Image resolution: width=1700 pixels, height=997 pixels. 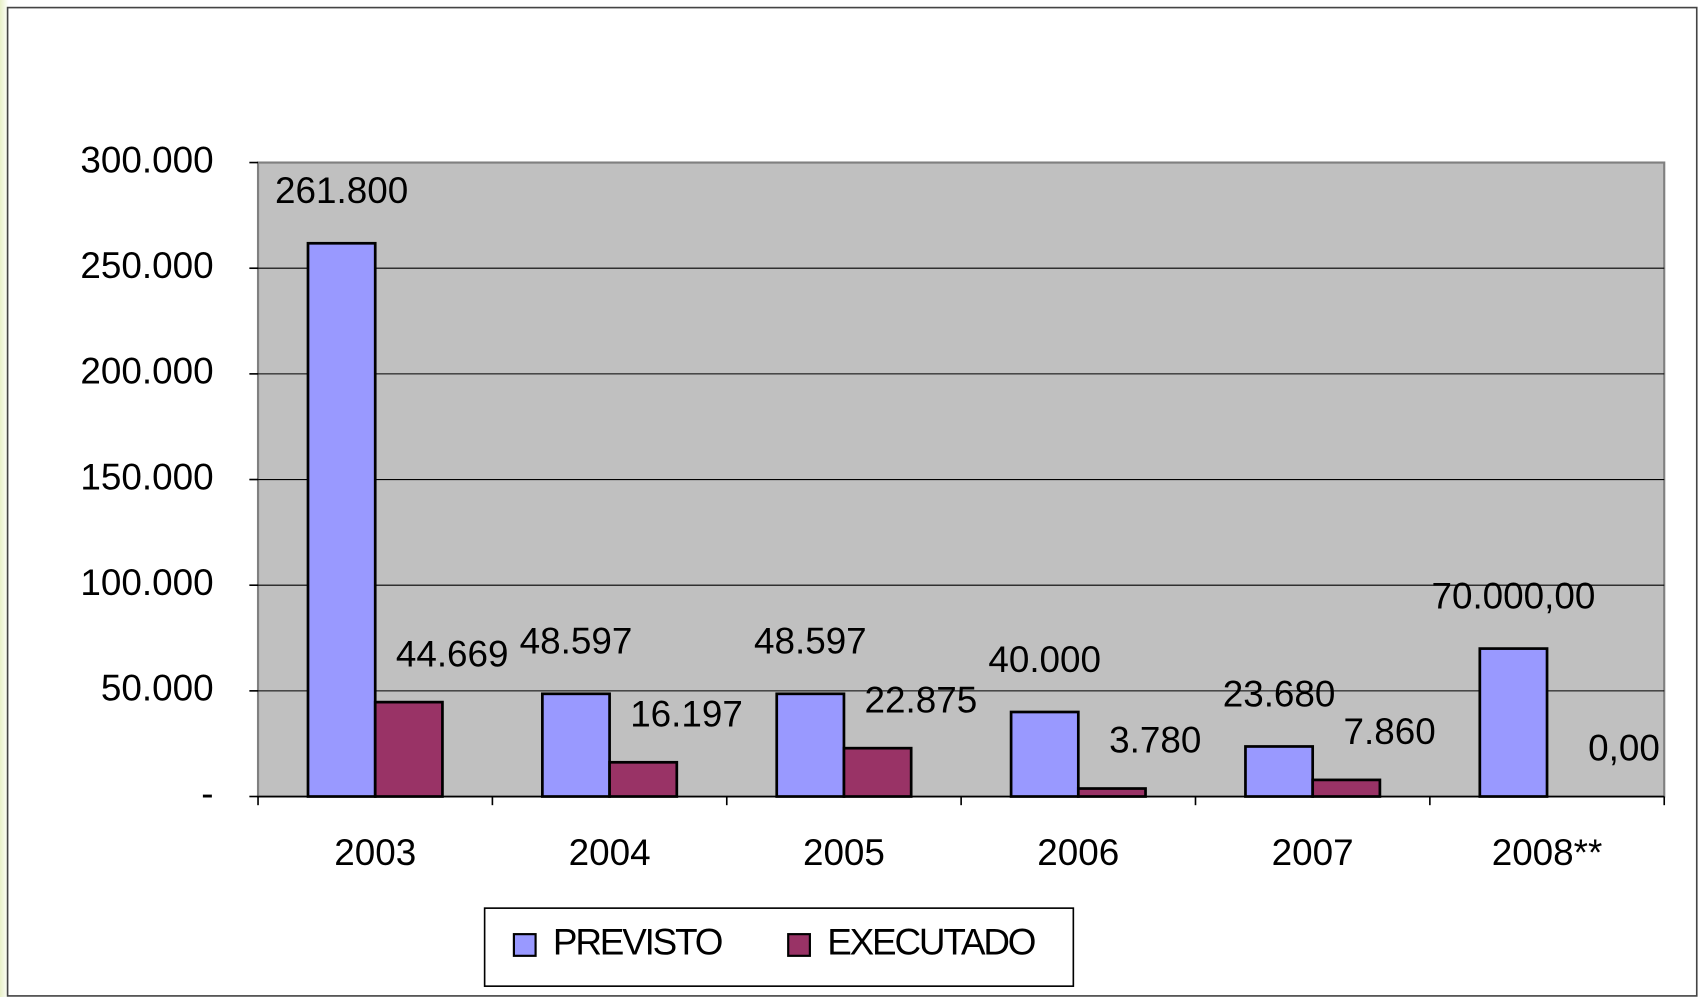 What do you see at coordinates (146, 371) in the screenshot?
I see `y-tick-label: 200.000` at bounding box center [146, 371].